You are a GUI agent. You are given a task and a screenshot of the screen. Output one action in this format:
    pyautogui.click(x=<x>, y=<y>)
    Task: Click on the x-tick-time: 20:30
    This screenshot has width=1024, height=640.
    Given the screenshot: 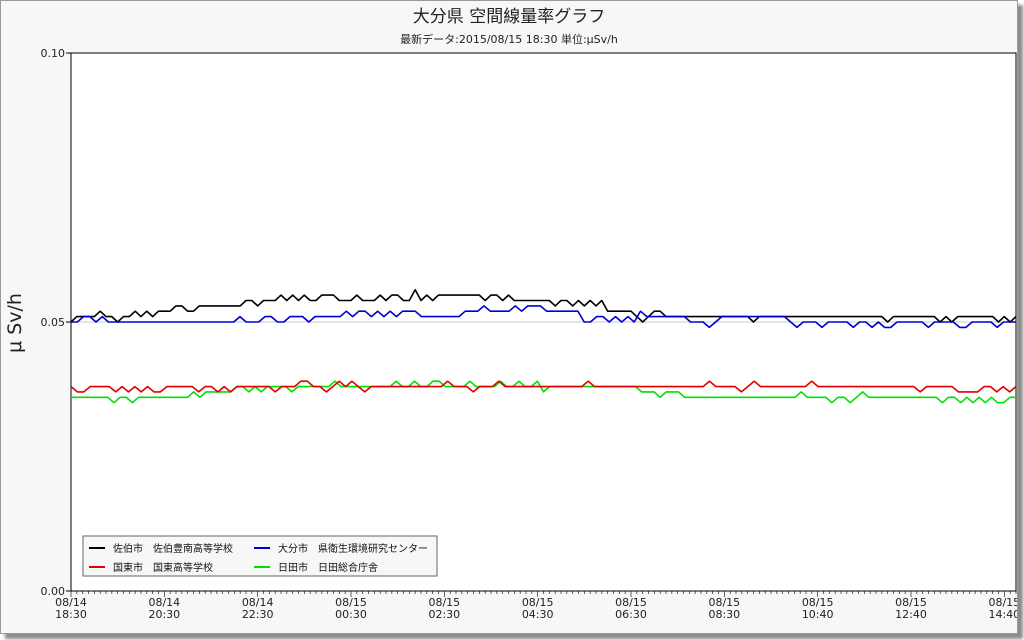 What is the action you would take?
    pyautogui.click(x=164, y=614)
    